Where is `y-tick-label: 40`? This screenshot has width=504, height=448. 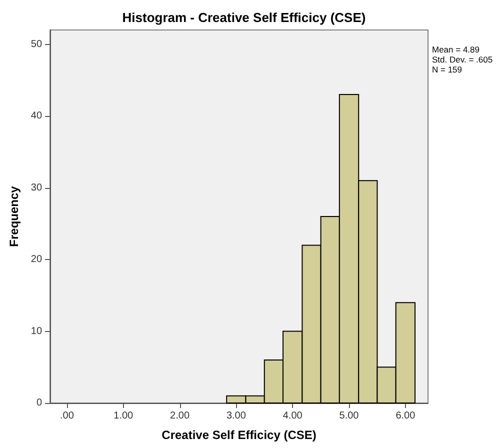 y-tick-label: 40 is located at coordinates (36, 116).